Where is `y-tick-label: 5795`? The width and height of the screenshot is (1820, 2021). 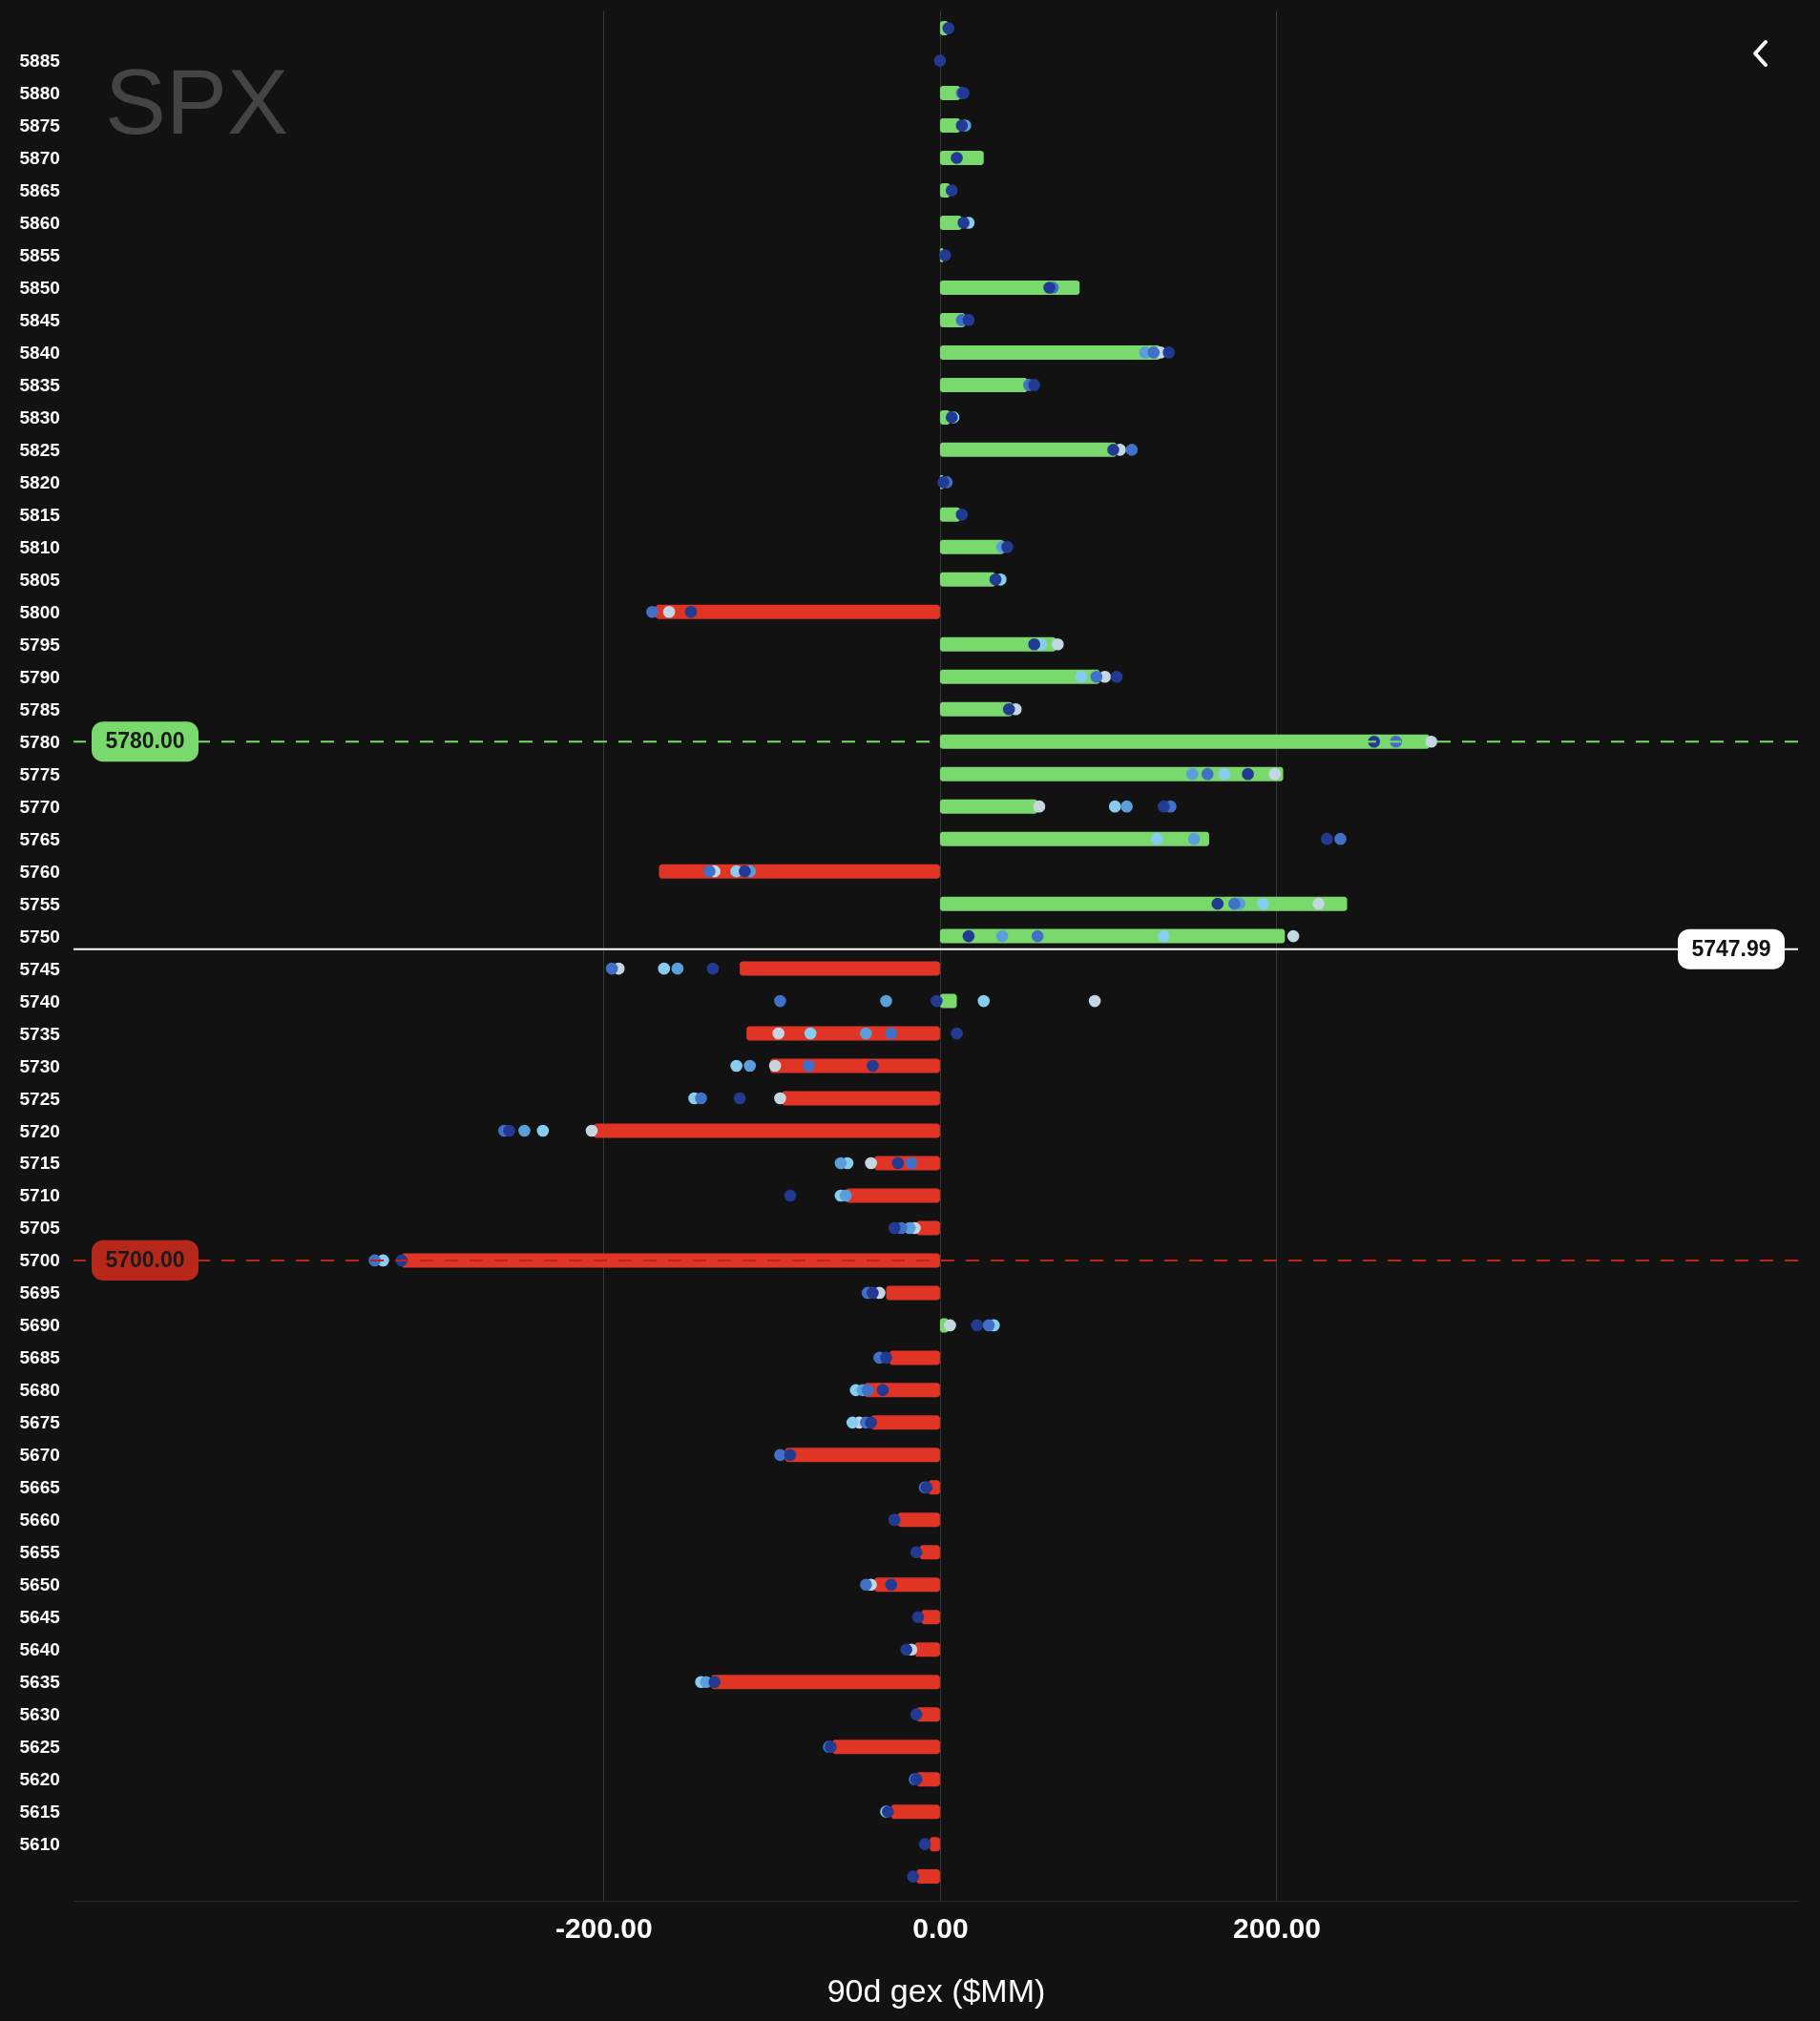 y-tick-label: 5795 is located at coordinates (40, 644).